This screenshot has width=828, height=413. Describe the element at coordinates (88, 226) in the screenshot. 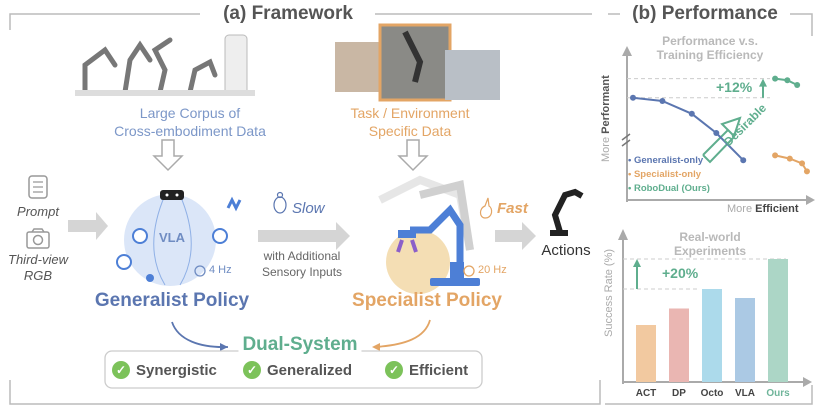

I see `input-arrow` at that location.